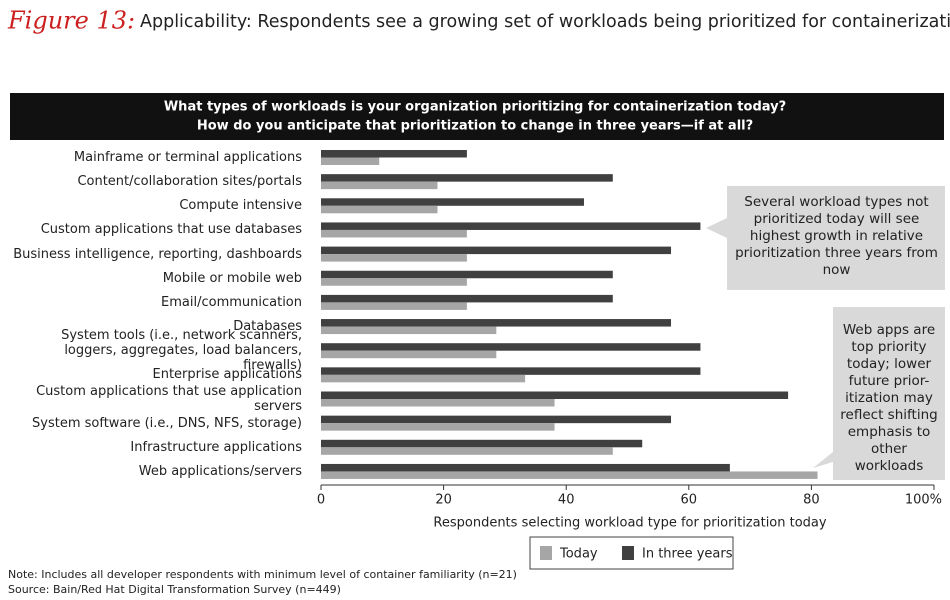 This screenshot has width=950, height=600. What do you see at coordinates (189, 182) in the screenshot?
I see `category-label: Content/collaboration sites/portals` at bounding box center [189, 182].